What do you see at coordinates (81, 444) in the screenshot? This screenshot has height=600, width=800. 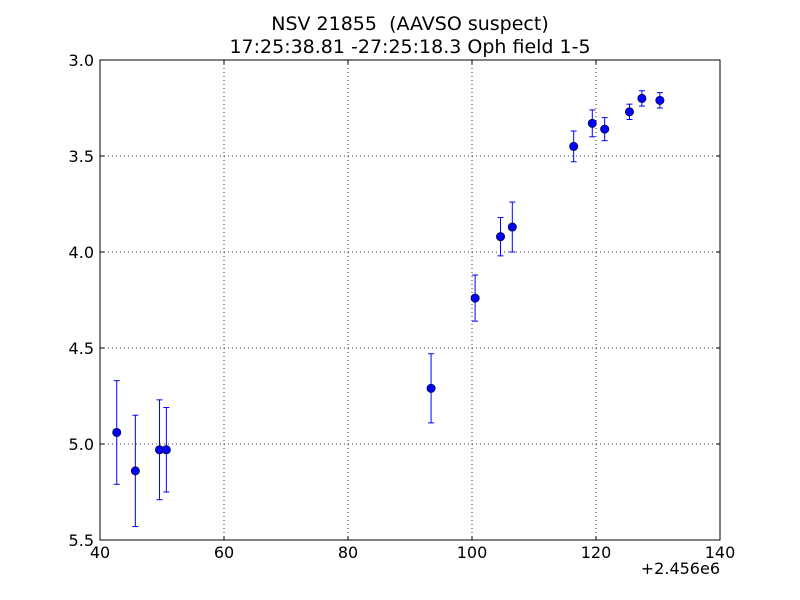 I see `y-tick-label: 5.0` at bounding box center [81, 444].